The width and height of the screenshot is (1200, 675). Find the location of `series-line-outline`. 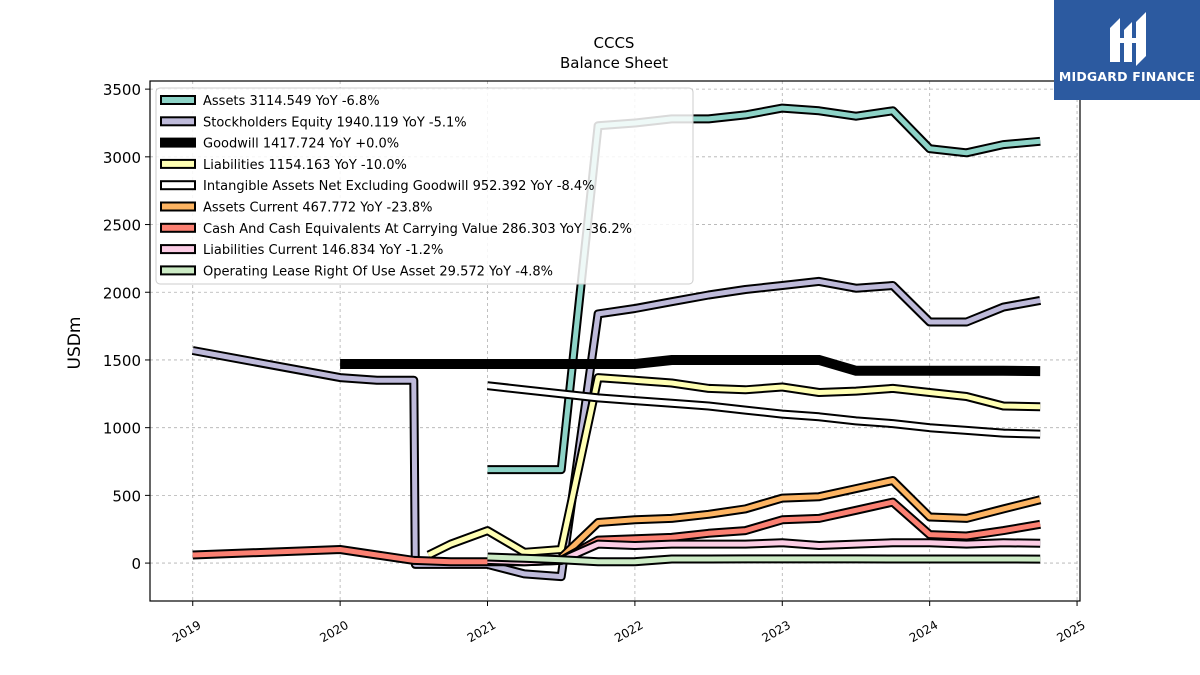

series-line-outline is located at coordinates (616, 532).